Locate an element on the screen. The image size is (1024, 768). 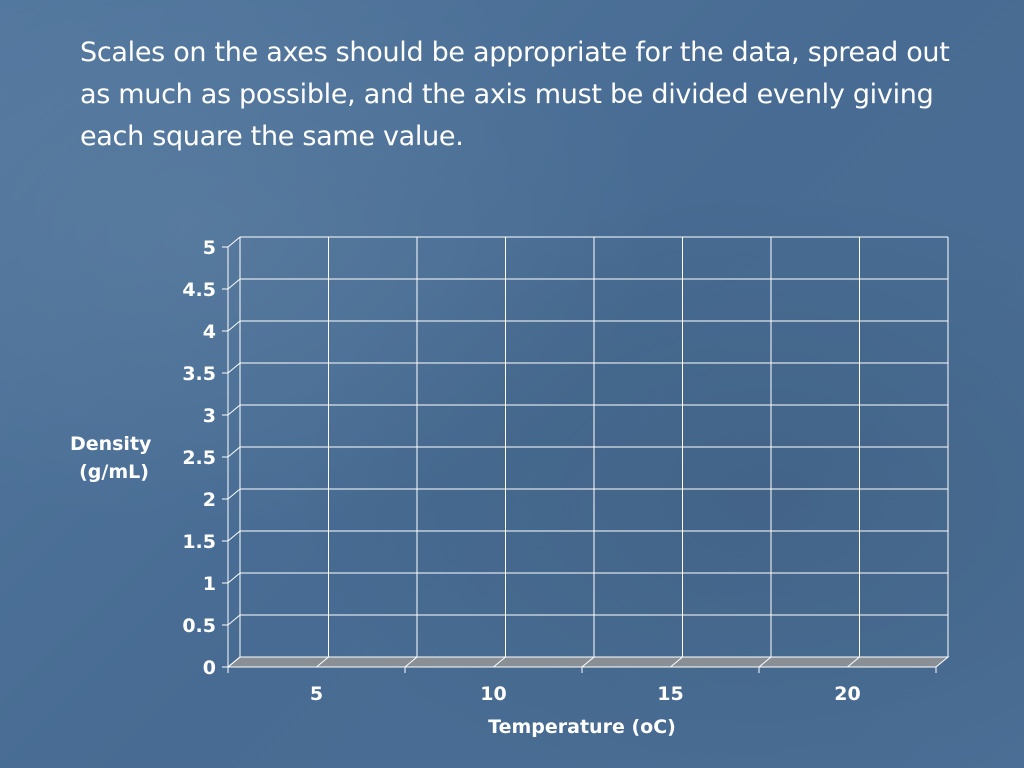
y-tick-label: 2 is located at coordinates (209, 500).